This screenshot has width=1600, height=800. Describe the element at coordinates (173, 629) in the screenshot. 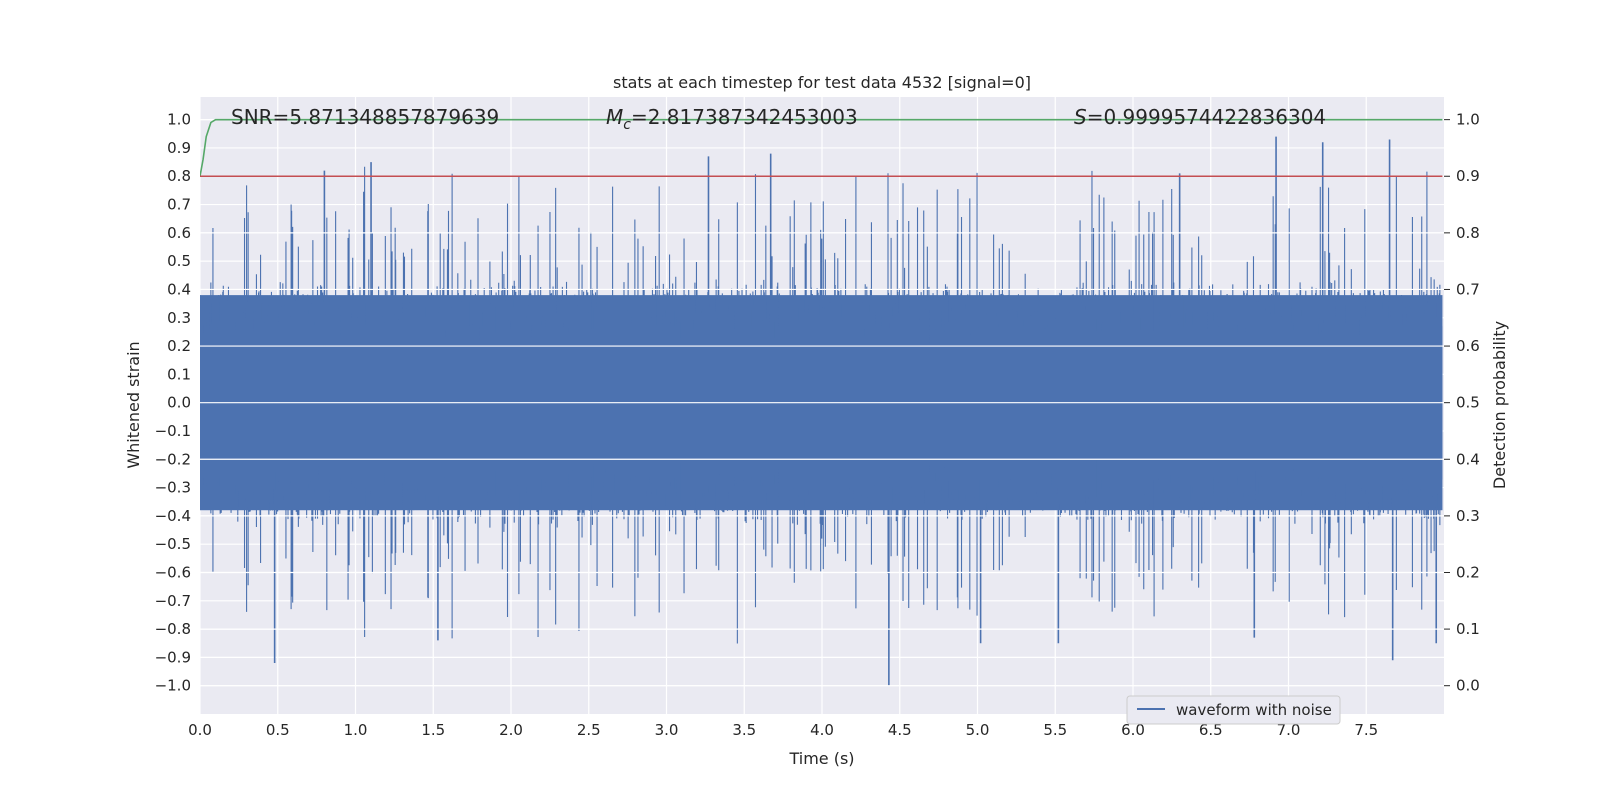

I see `y-tick-label: −0.8` at that location.